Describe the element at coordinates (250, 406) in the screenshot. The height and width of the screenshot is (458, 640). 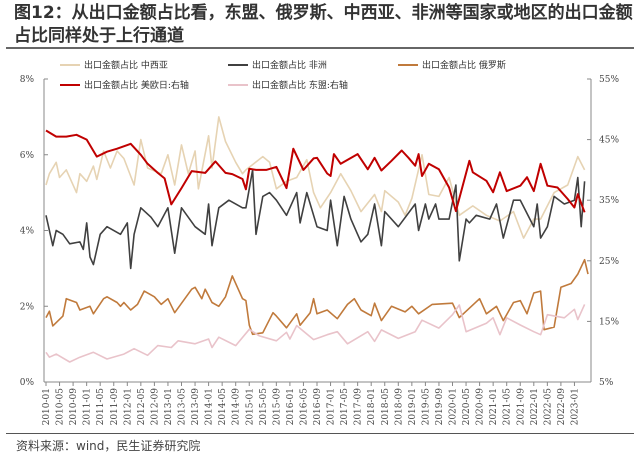
I see `x-axis-tick-label: 2015-01` at that location.